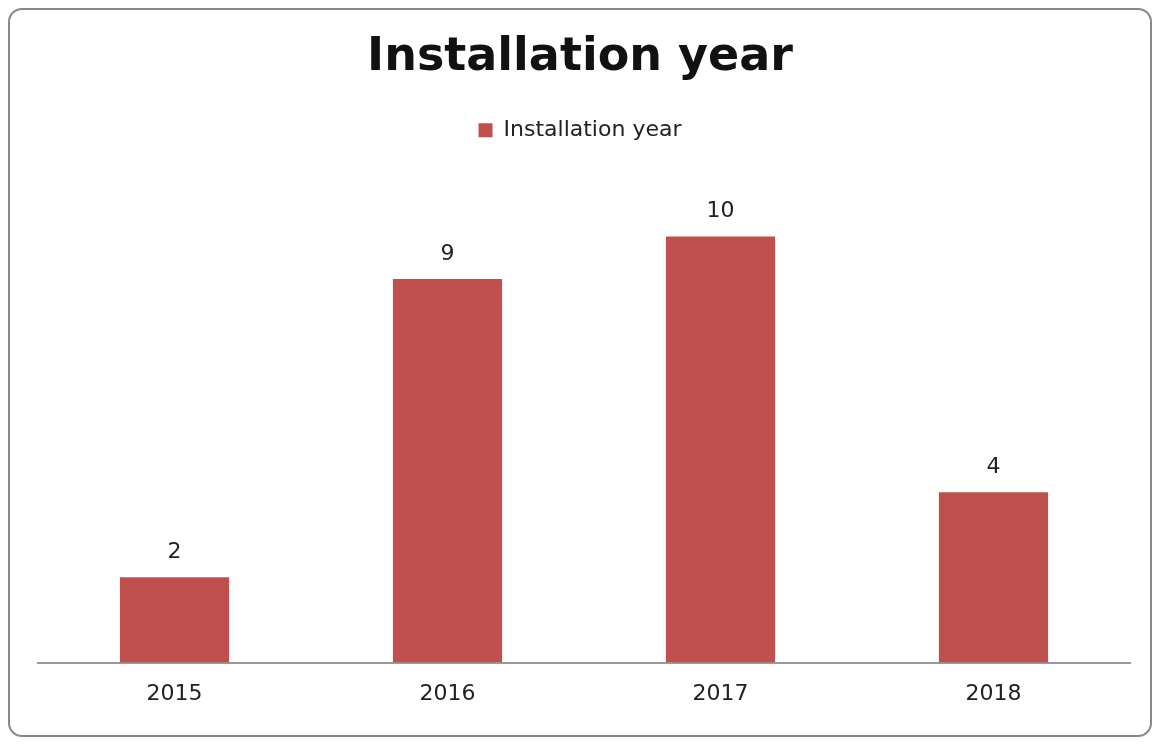 Image resolution: width=1159 pixels, height=745 pixels. Describe the element at coordinates (593, 128) in the screenshot. I see `legend-label: Installation year` at that location.